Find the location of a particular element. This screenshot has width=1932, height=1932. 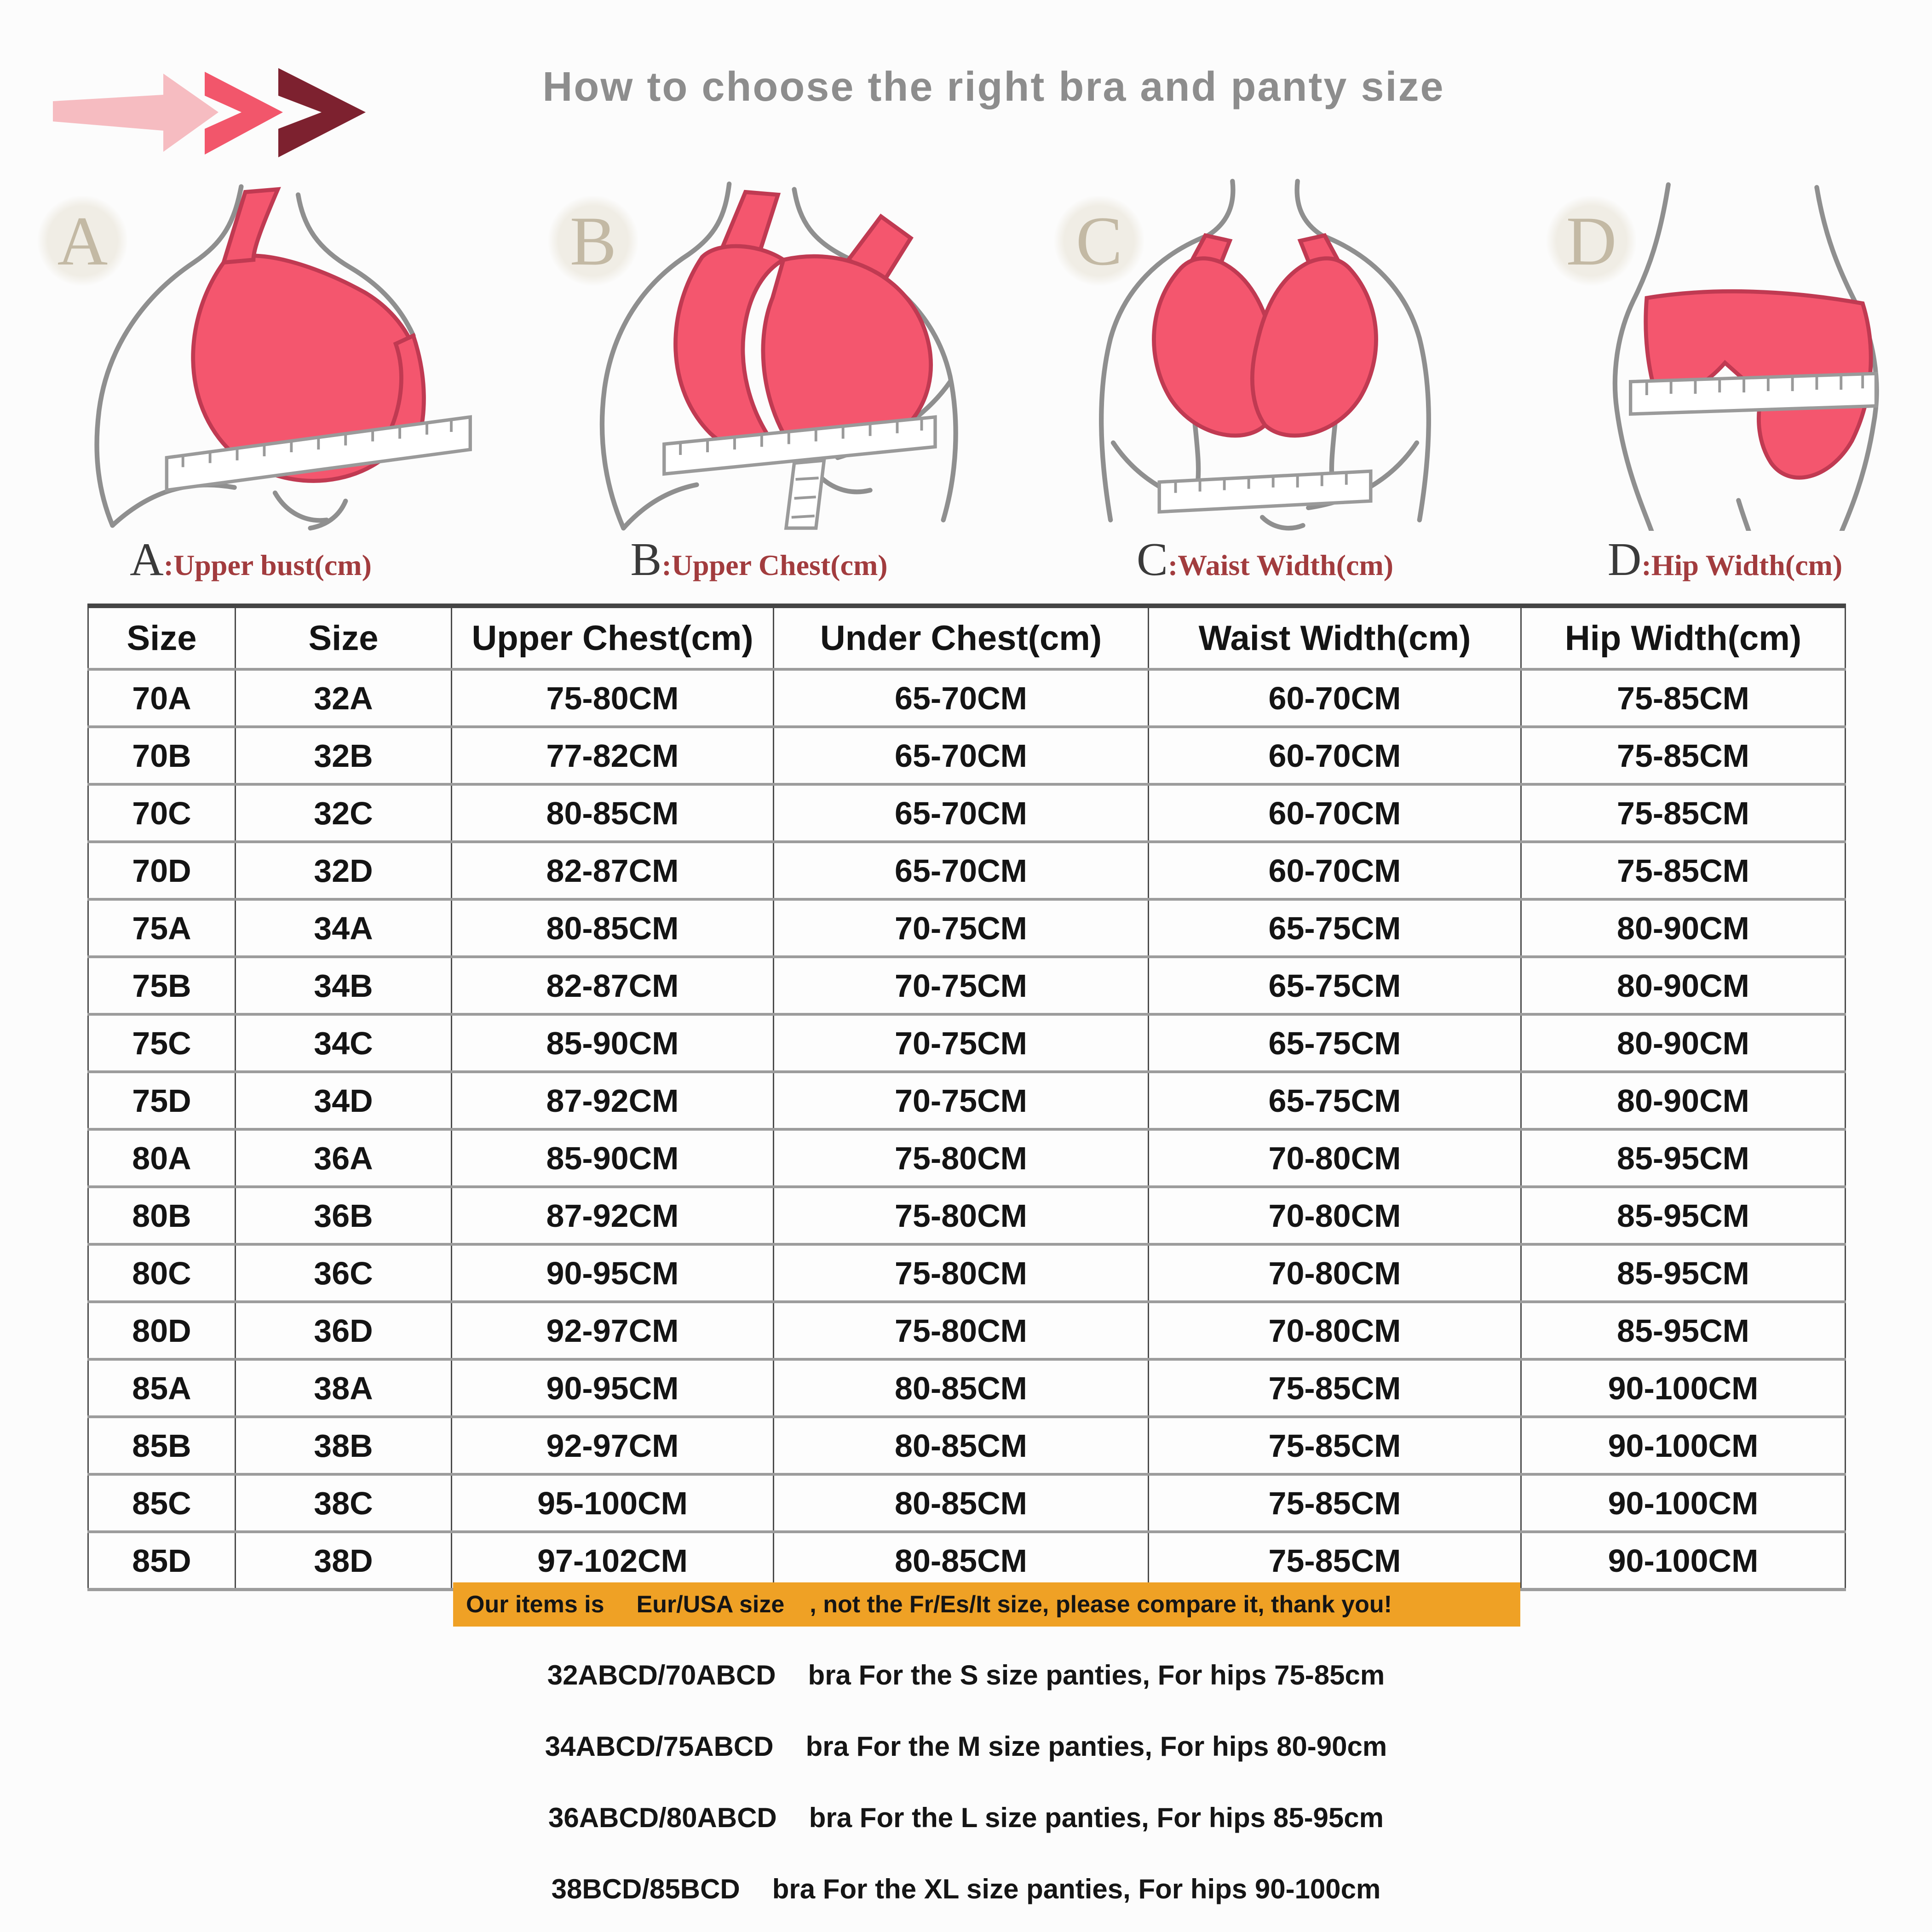

table-cell: 77-82CM is located at coordinates (612, 754).